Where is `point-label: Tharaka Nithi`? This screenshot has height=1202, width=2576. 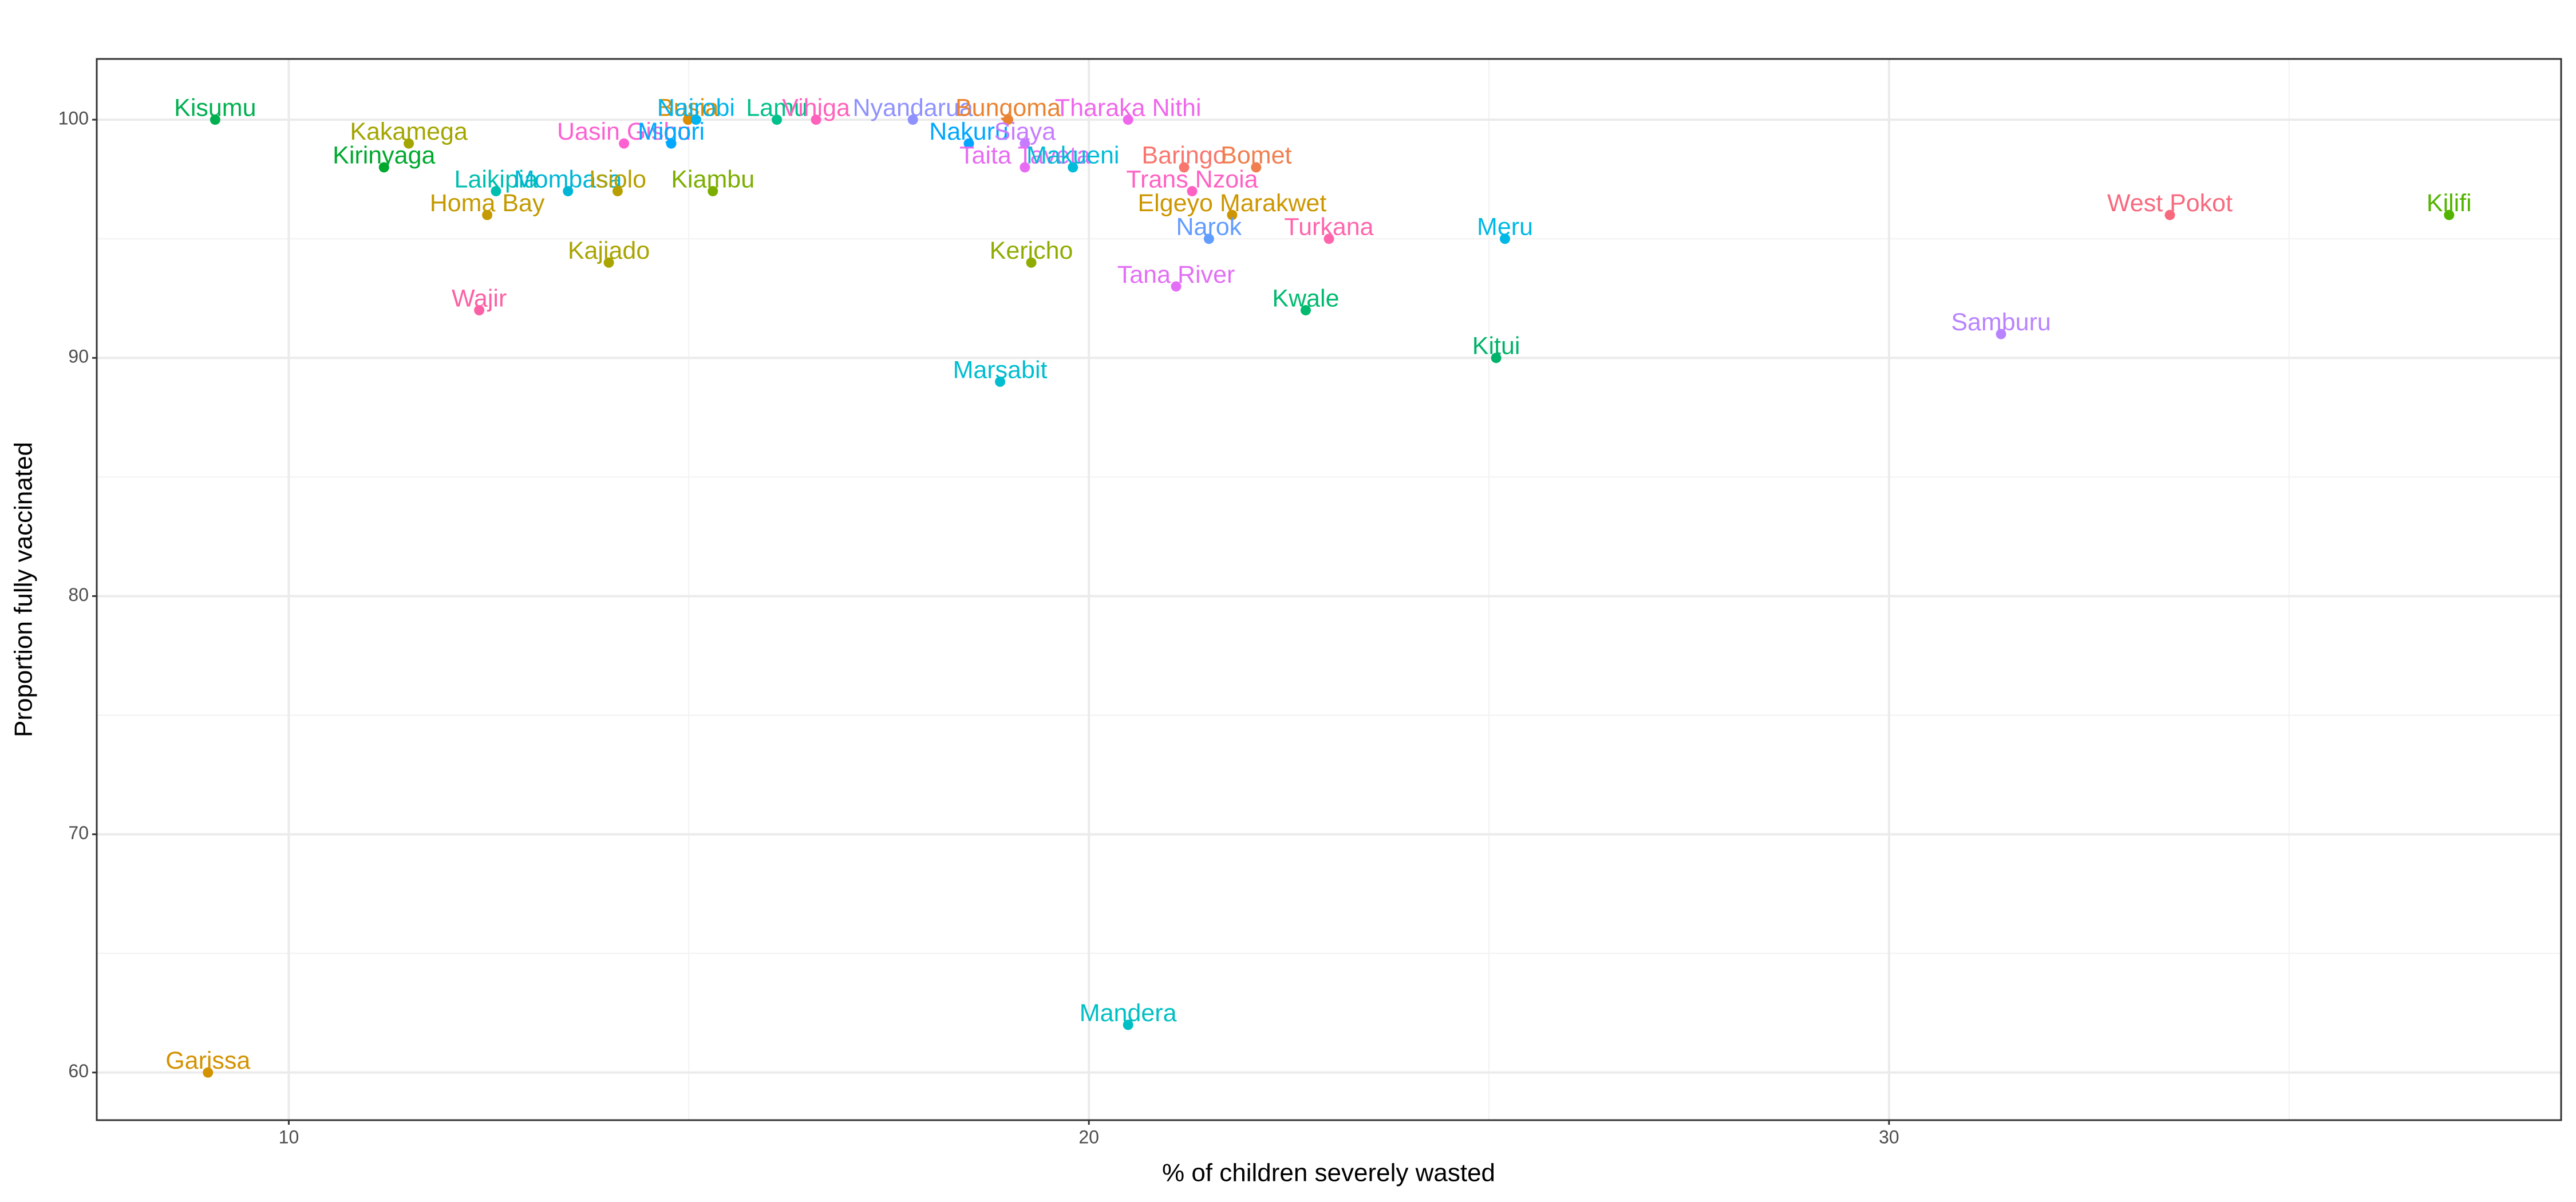 point-label: Tharaka Nithi is located at coordinates (1128, 108).